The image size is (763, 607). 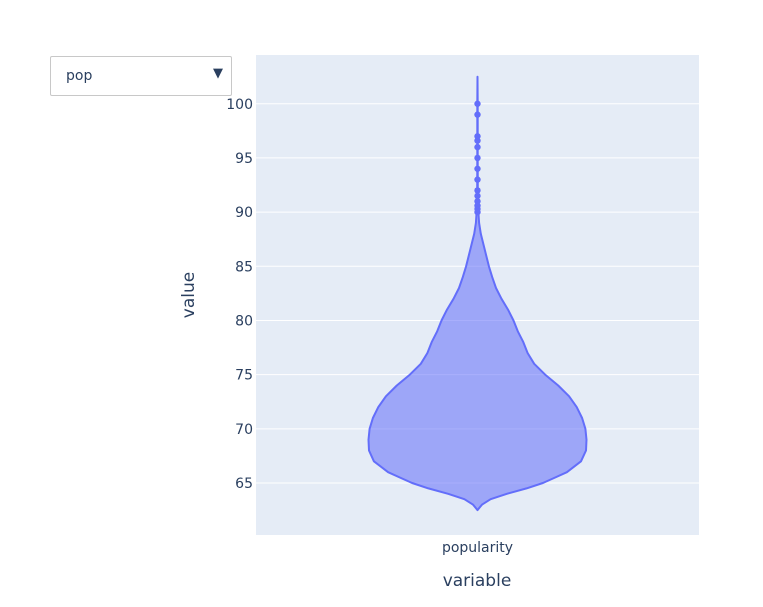 I want to click on y-tick-label-70: 70, so click(x=244, y=430).